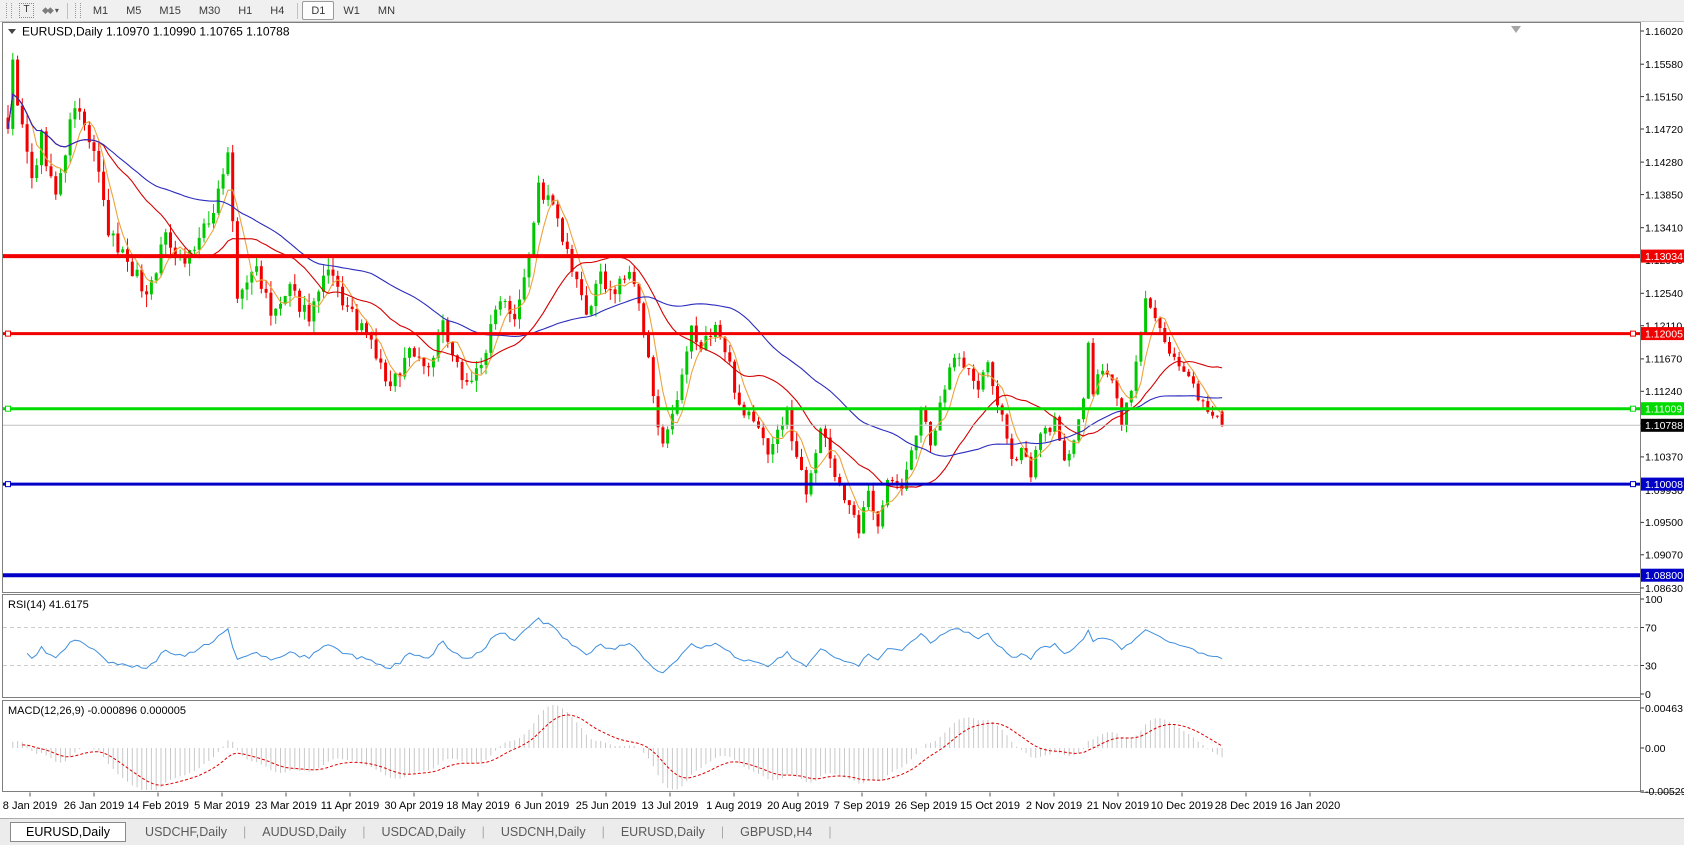 The width and height of the screenshot is (1684, 845). What do you see at coordinates (1118, 806) in the screenshot?
I see `date-label: 21 Nov 2019` at bounding box center [1118, 806].